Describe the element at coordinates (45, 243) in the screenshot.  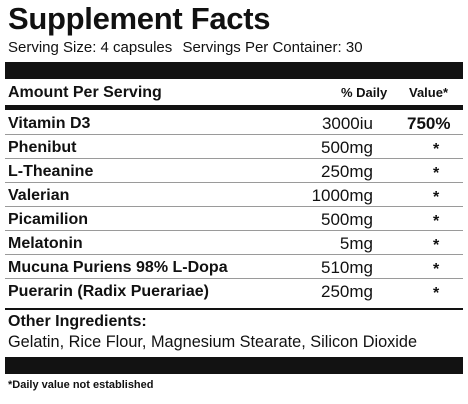
I see `nutrient-name: Melatonin` at that location.